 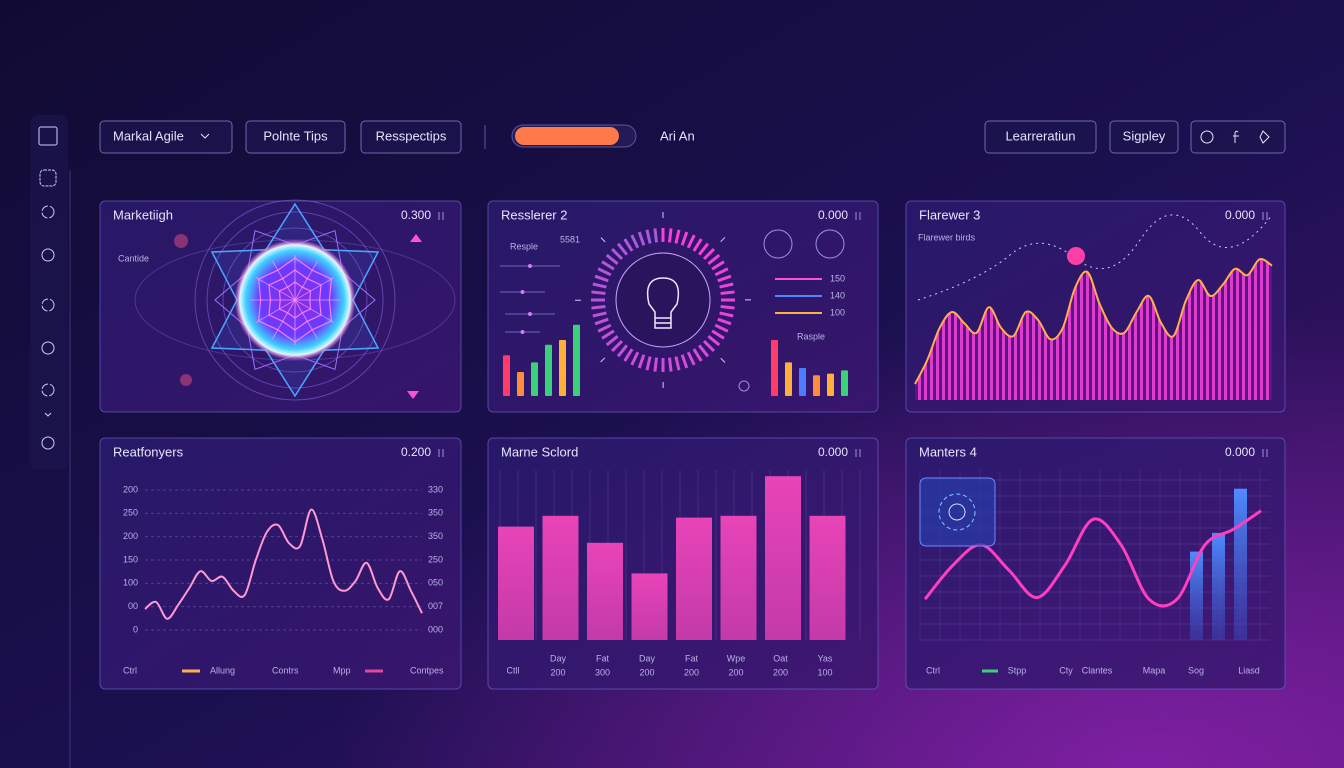 I want to click on small-label: Flarewer birds, so click(x=947, y=237).